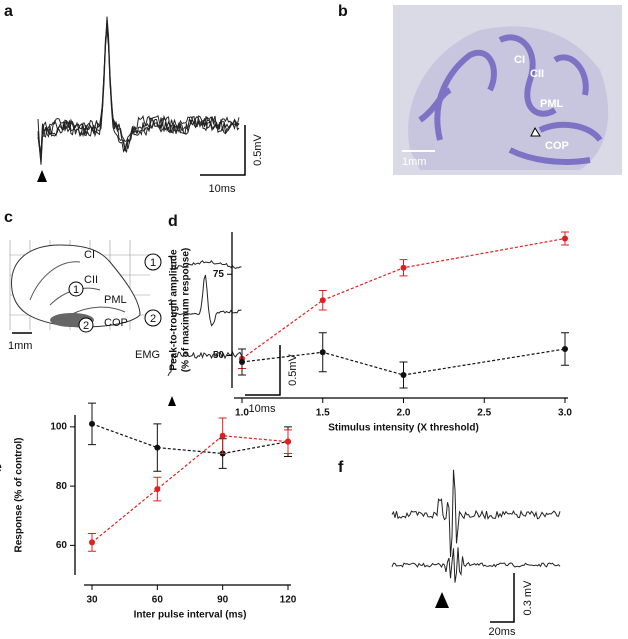  I want to click on folia, so click(510, 99).